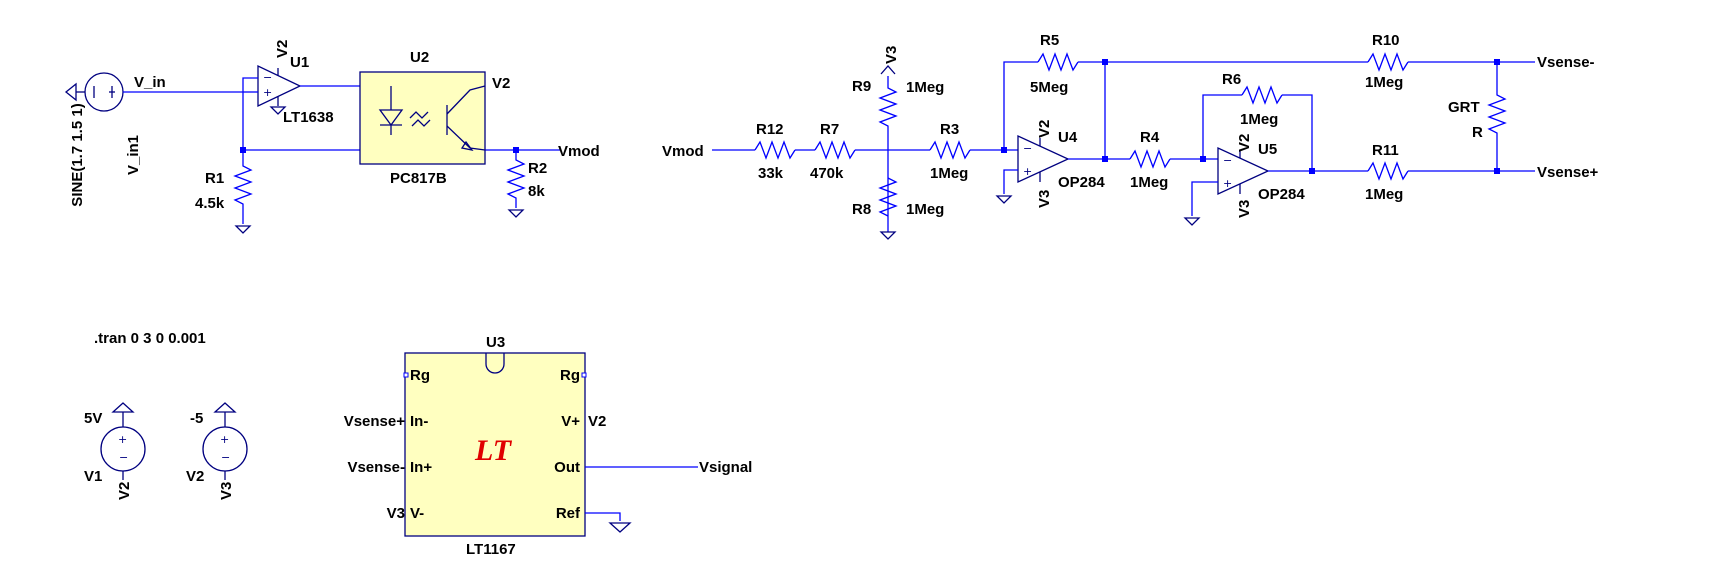  What do you see at coordinates (1150, 159) in the screenshot?
I see `resistor-r4` at bounding box center [1150, 159].